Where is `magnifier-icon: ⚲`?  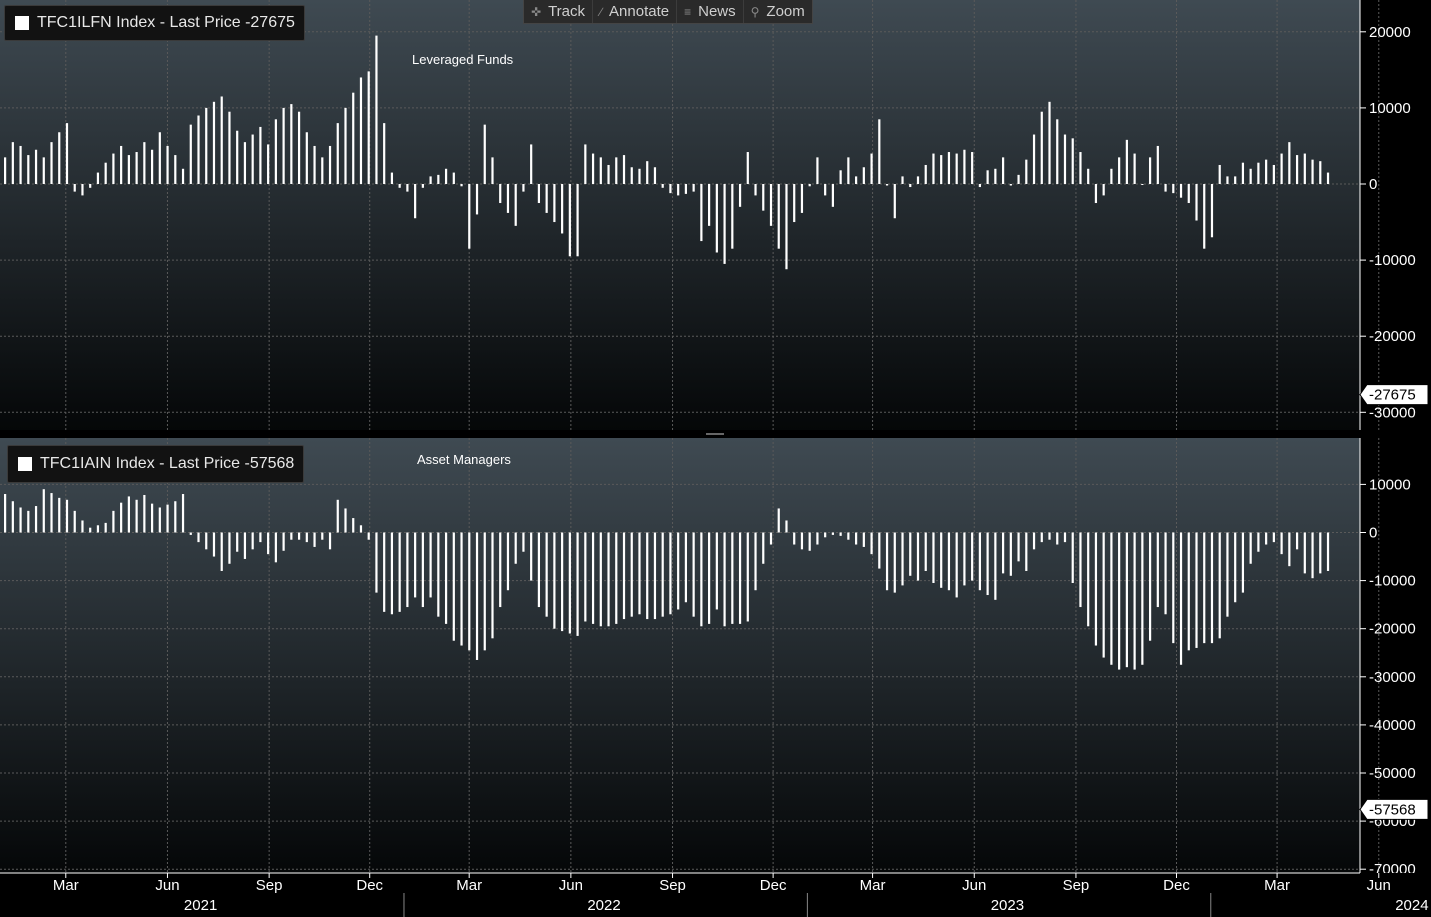 magnifier-icon: ⚲ is located at coordinates (755, 11).